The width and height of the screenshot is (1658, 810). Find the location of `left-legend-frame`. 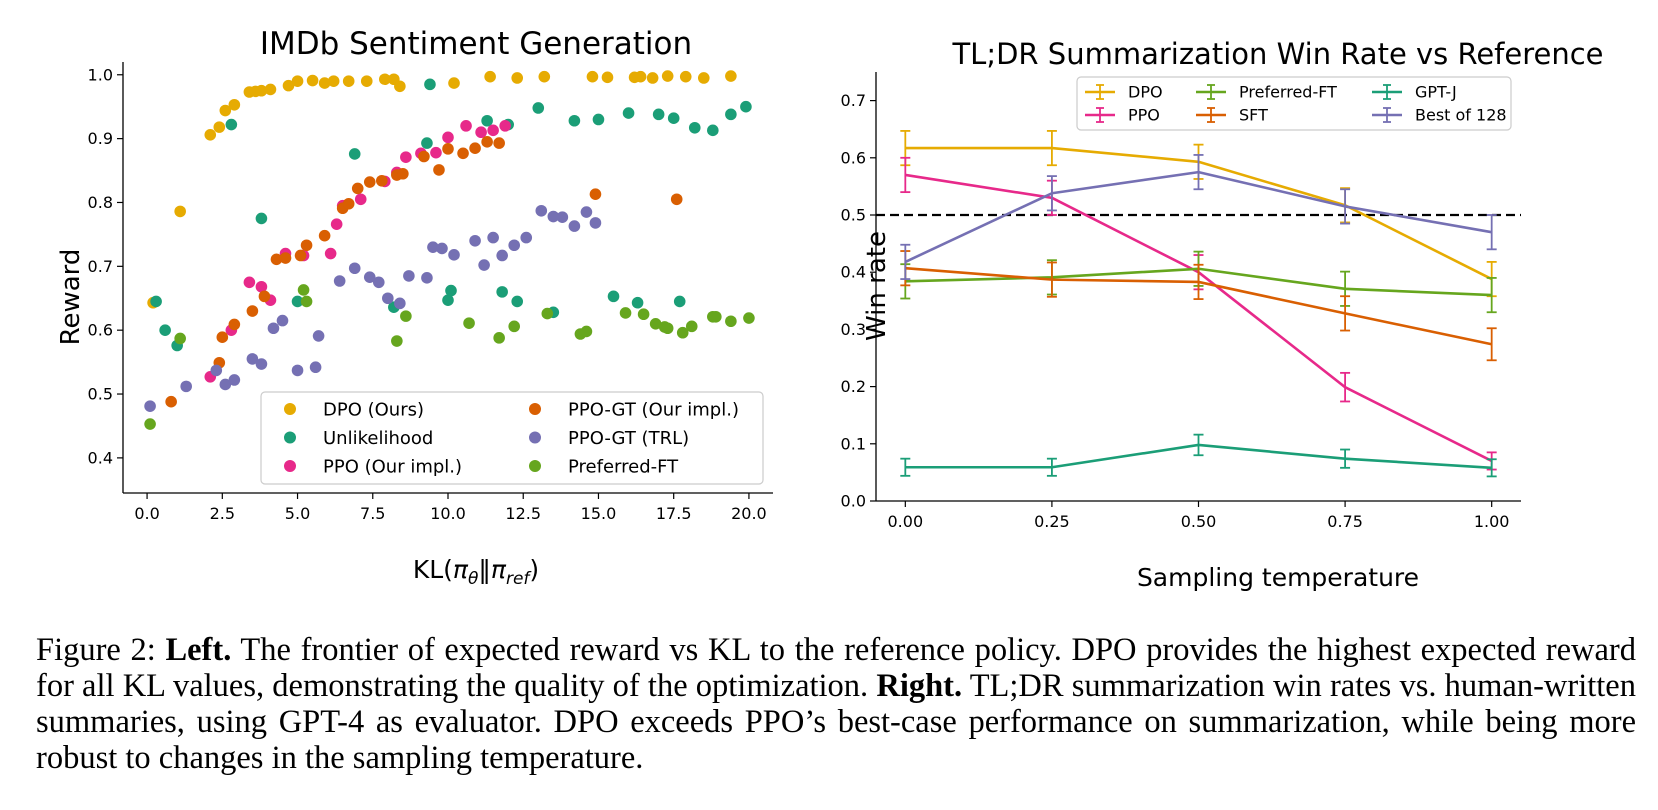

left-legend-frame is located at coordinates (512, 438).